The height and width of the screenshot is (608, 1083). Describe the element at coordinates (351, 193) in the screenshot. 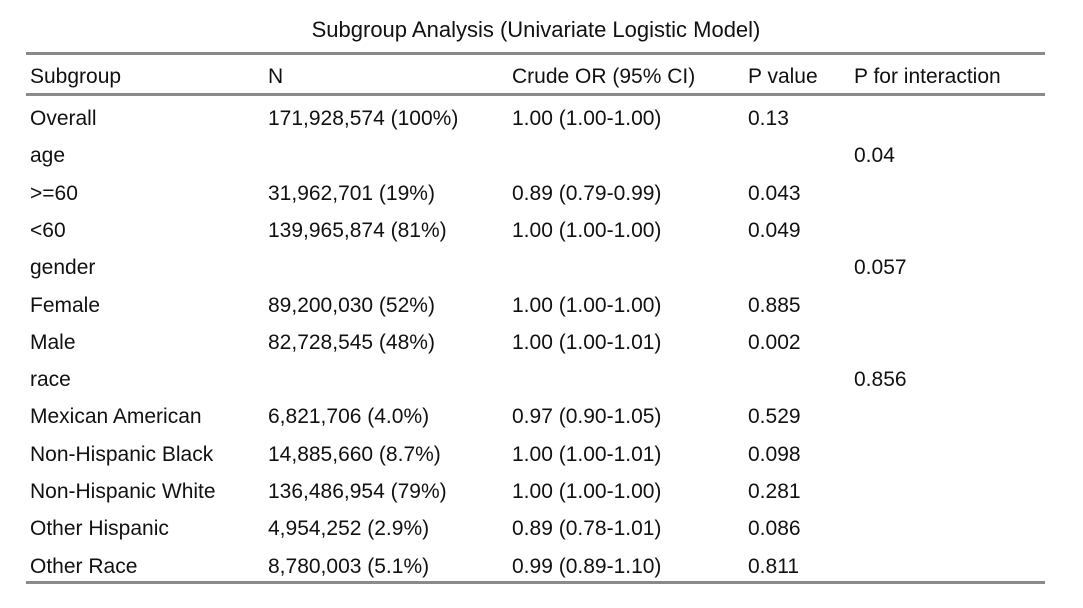

I see `cell-n: 31,962,701 (19%)` at that location.